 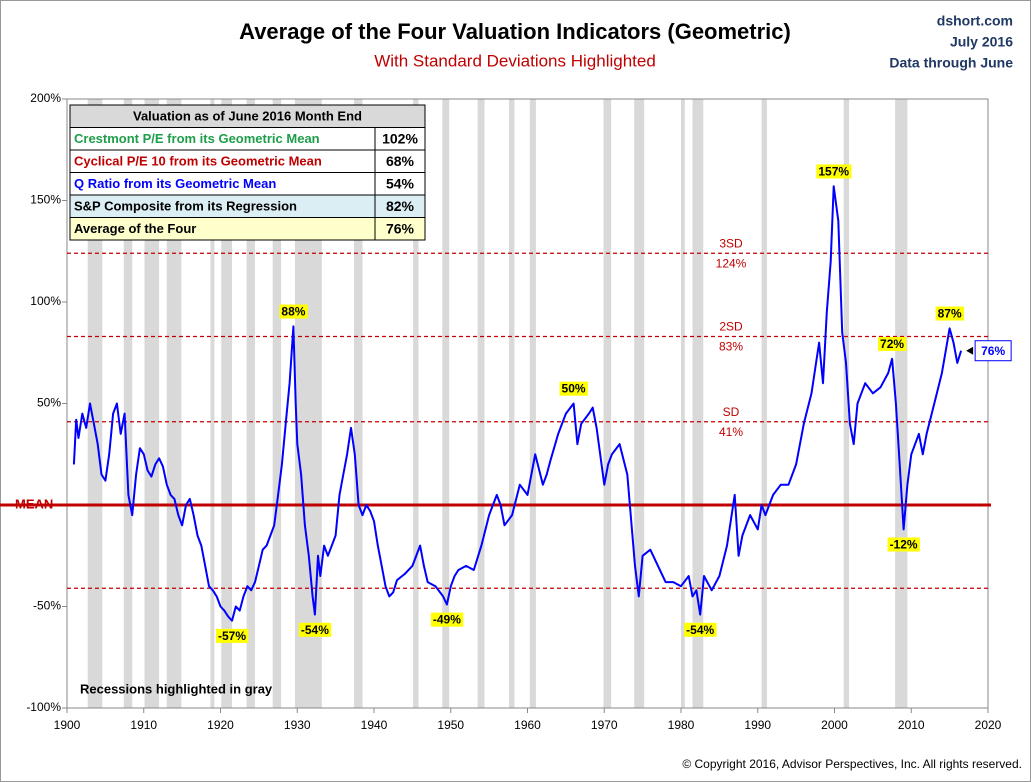 I want to click on sd-name: SD, so click(x=731, y=412).